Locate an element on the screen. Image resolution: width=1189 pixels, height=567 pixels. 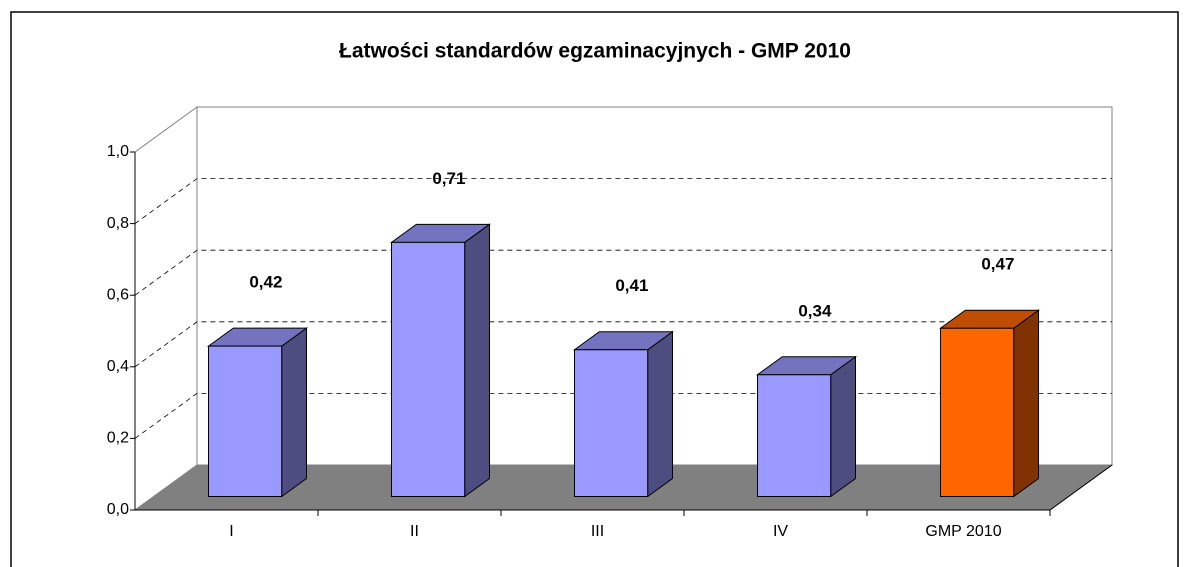
y-tick-label: 0,0 is located at coordinates (118, 509).